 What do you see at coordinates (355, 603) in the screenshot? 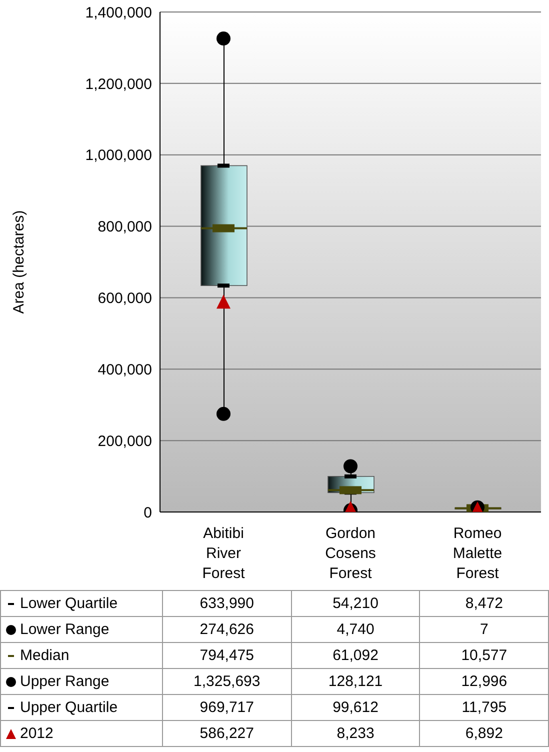
I see `data-label: 54,210` at bounding box center [355, 603].